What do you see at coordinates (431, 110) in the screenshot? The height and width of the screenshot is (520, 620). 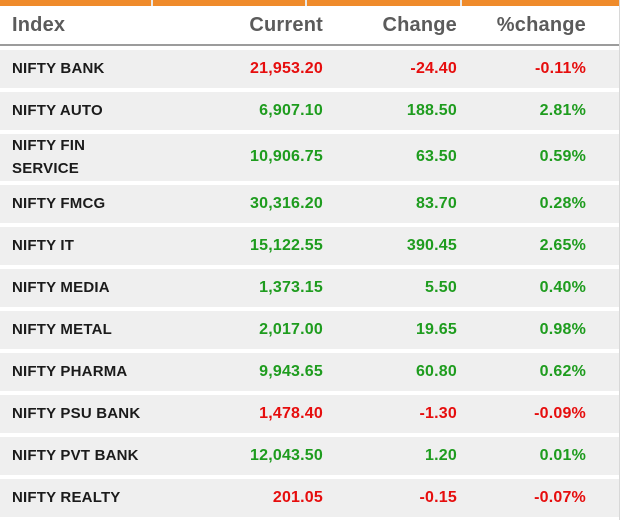 I see `change-value: 188.50` at bounding box center [431, 110].